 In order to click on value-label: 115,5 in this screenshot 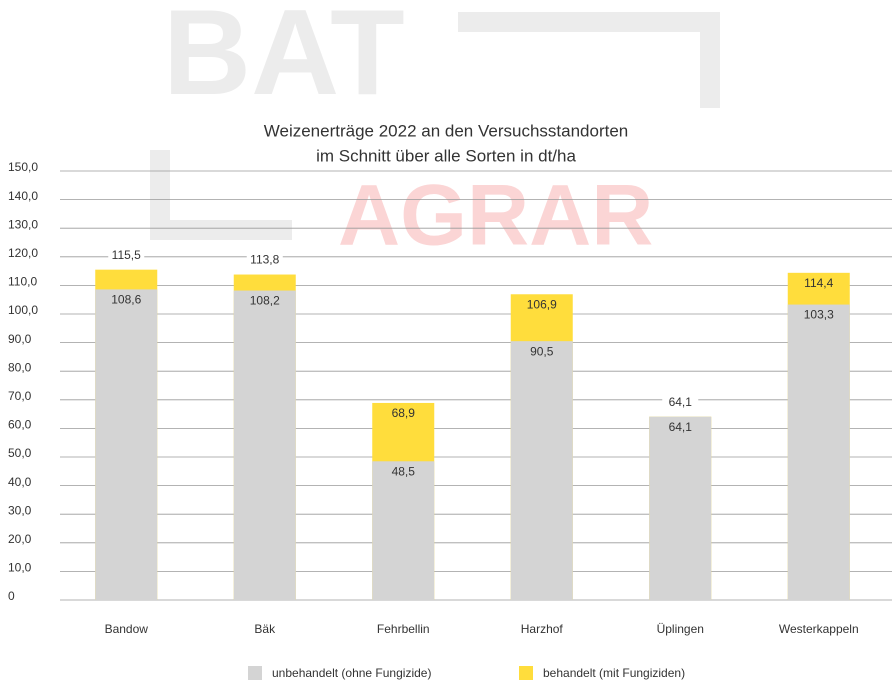, I will do `click(126, 255)`.